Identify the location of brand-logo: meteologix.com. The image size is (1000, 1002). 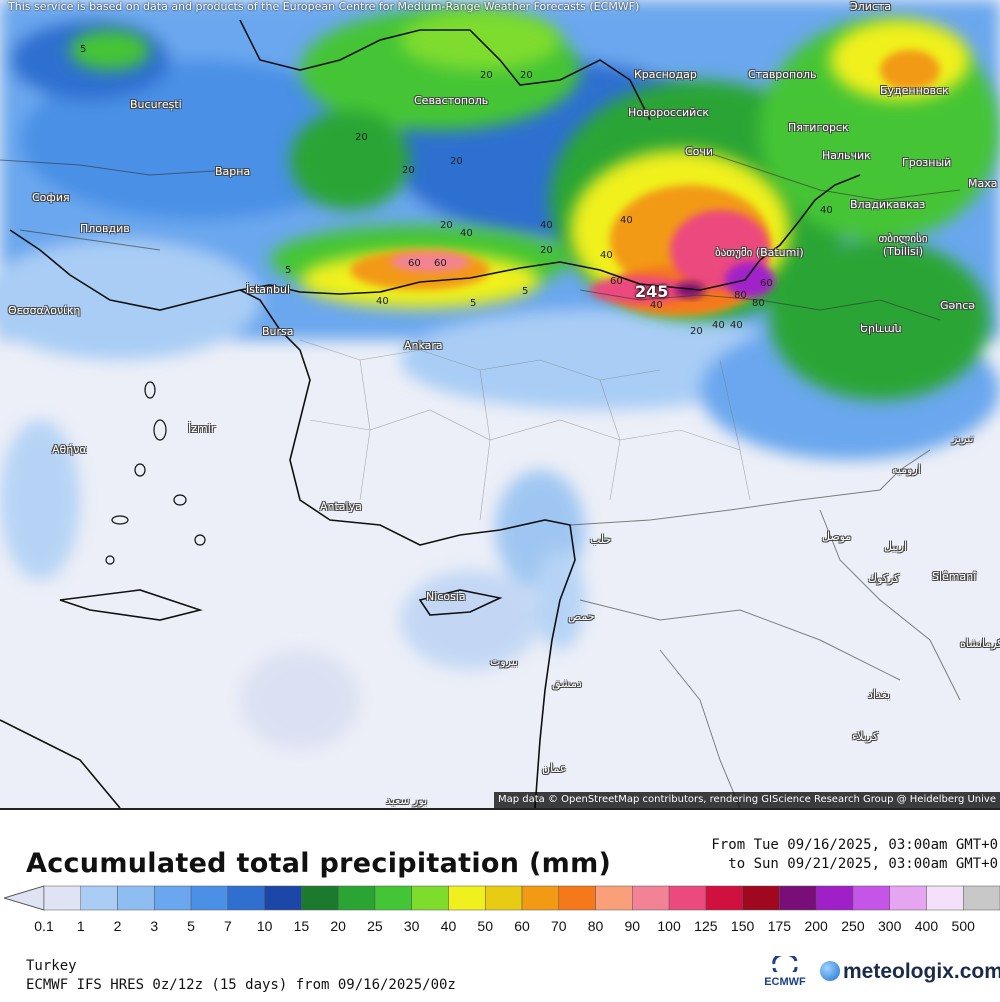
(910, 972).